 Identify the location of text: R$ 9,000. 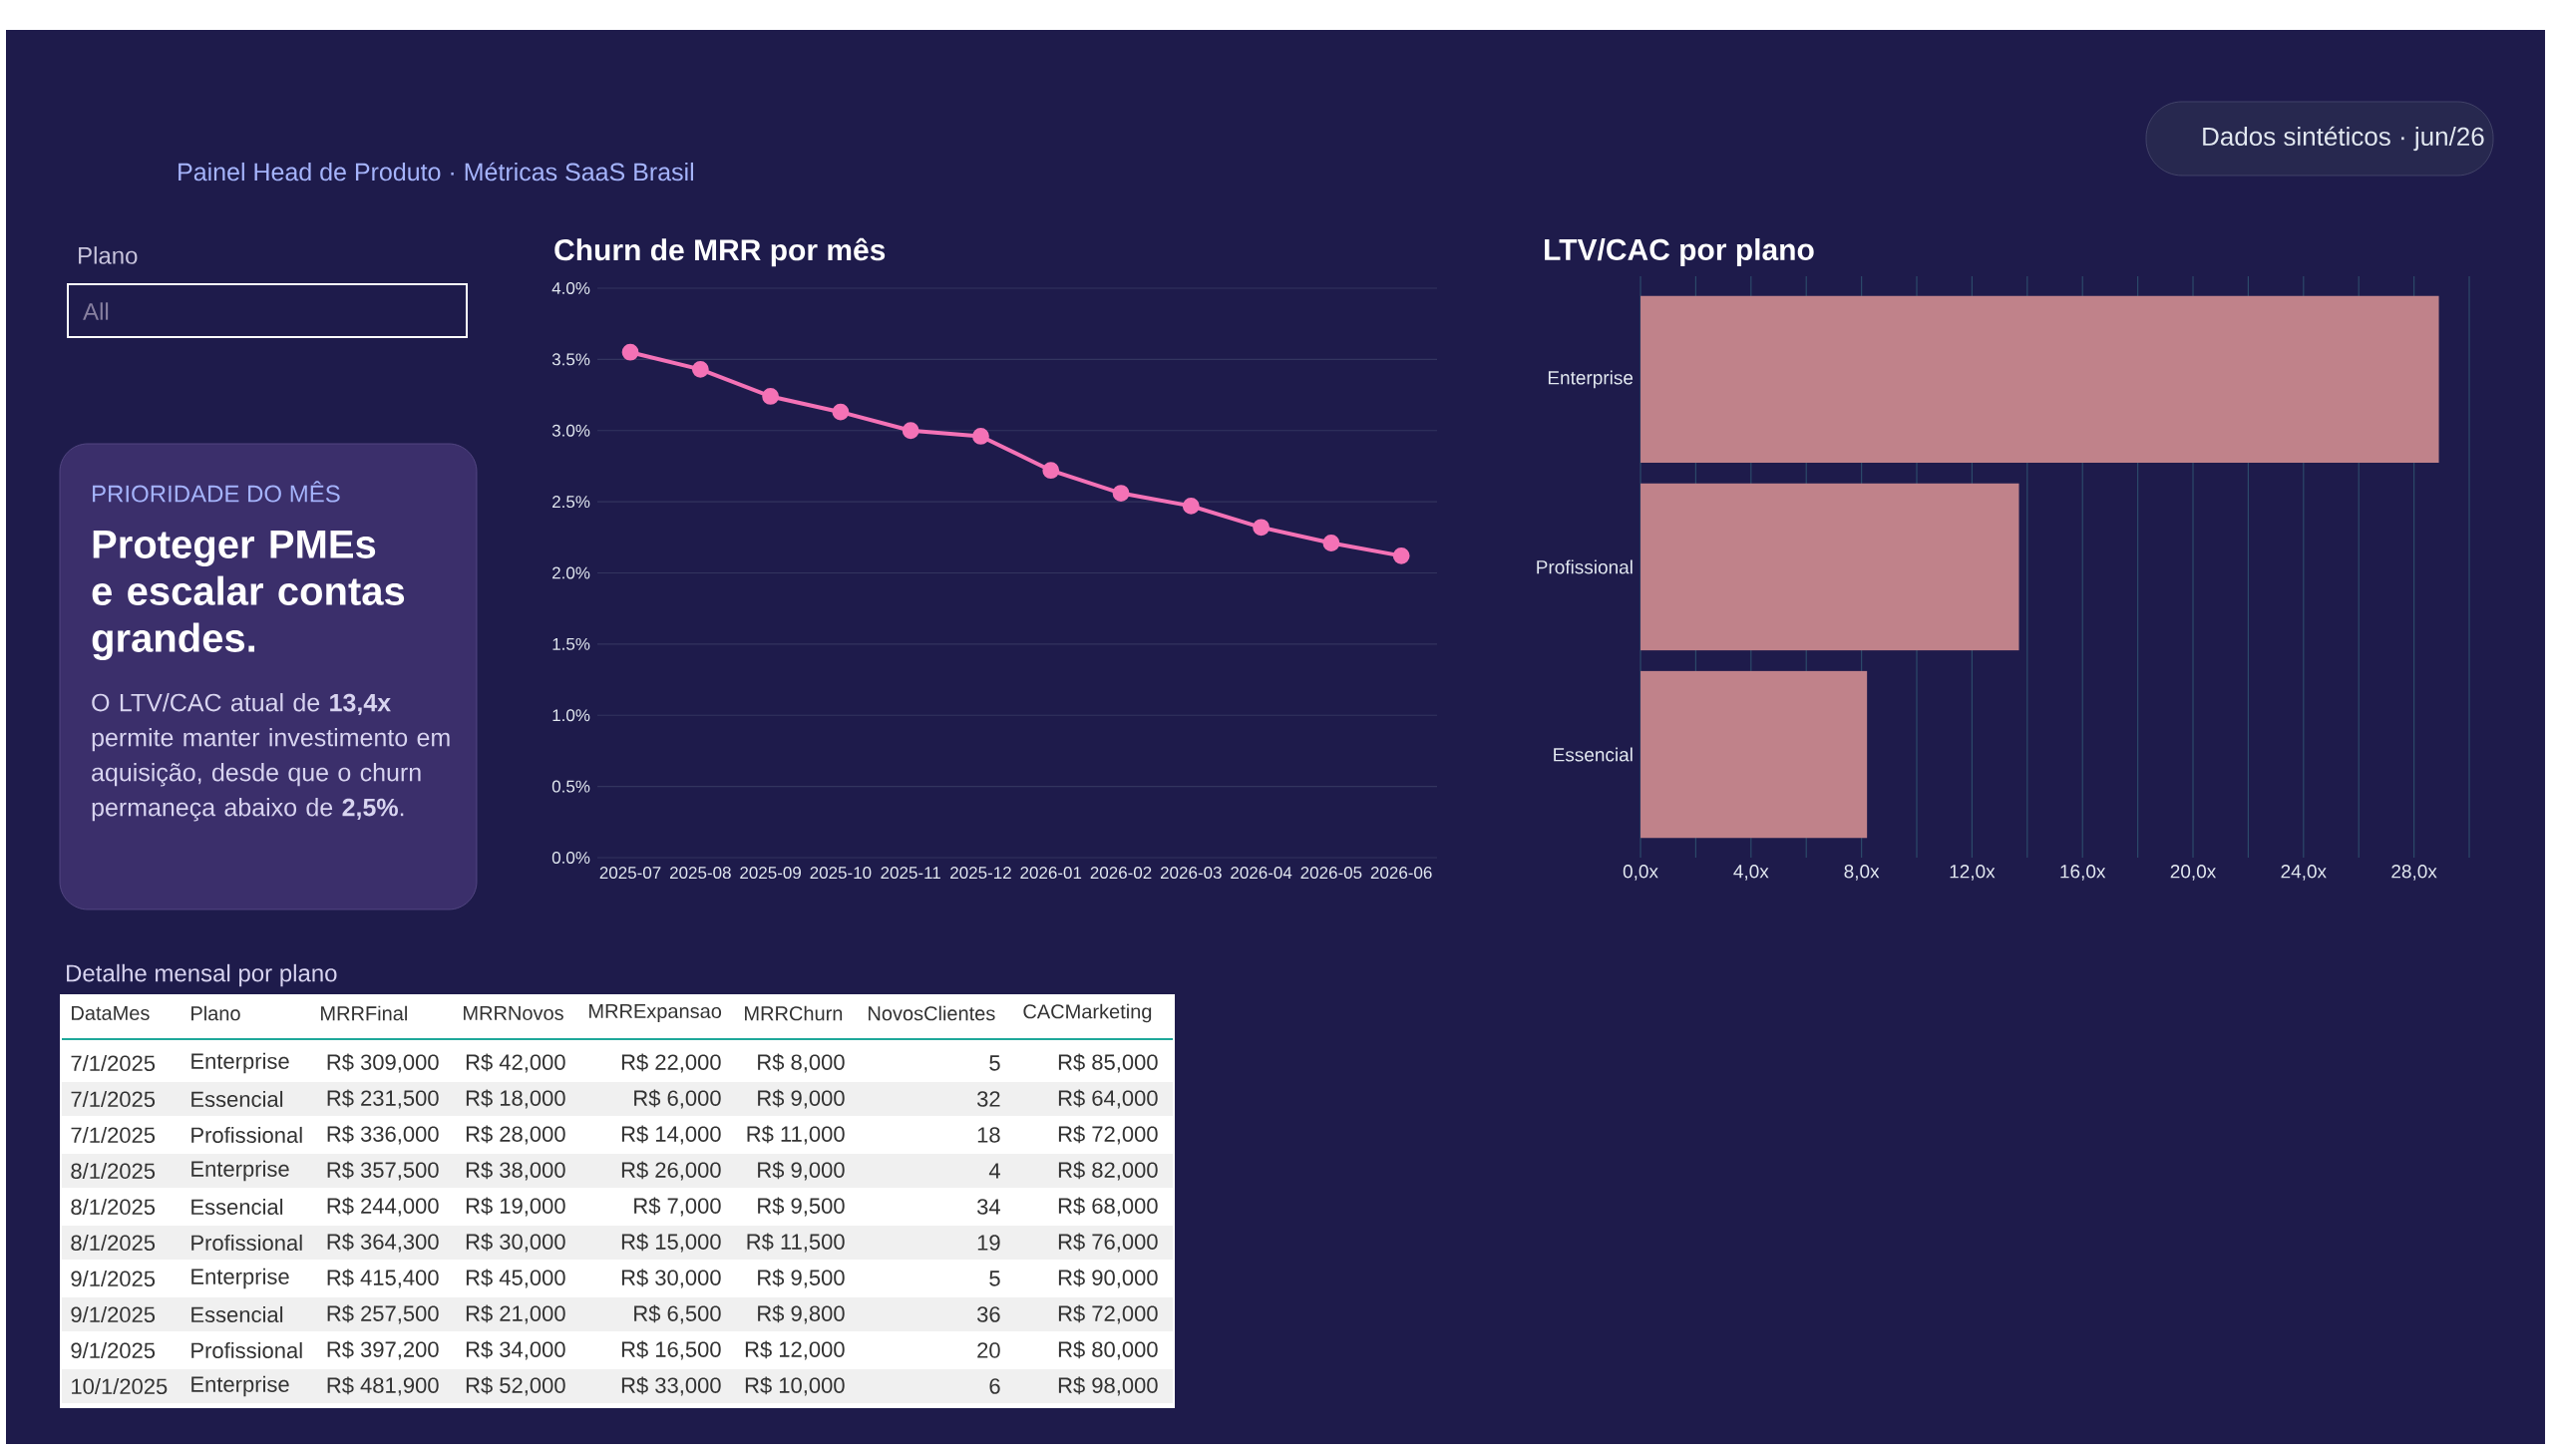
(801, 1099).